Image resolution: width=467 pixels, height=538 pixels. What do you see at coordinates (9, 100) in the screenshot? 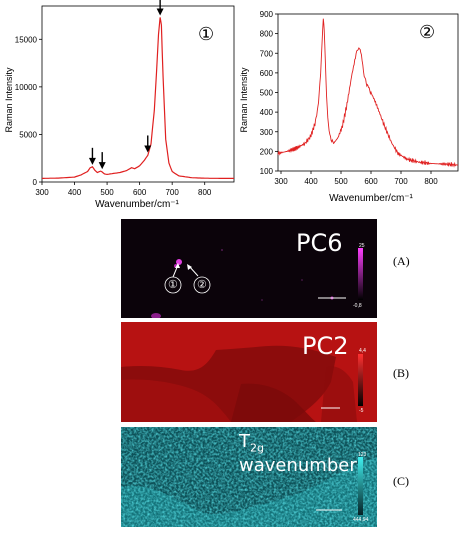
I see `chart-1-ylabel: Raman Intensity` at bounding box center [9, 100].